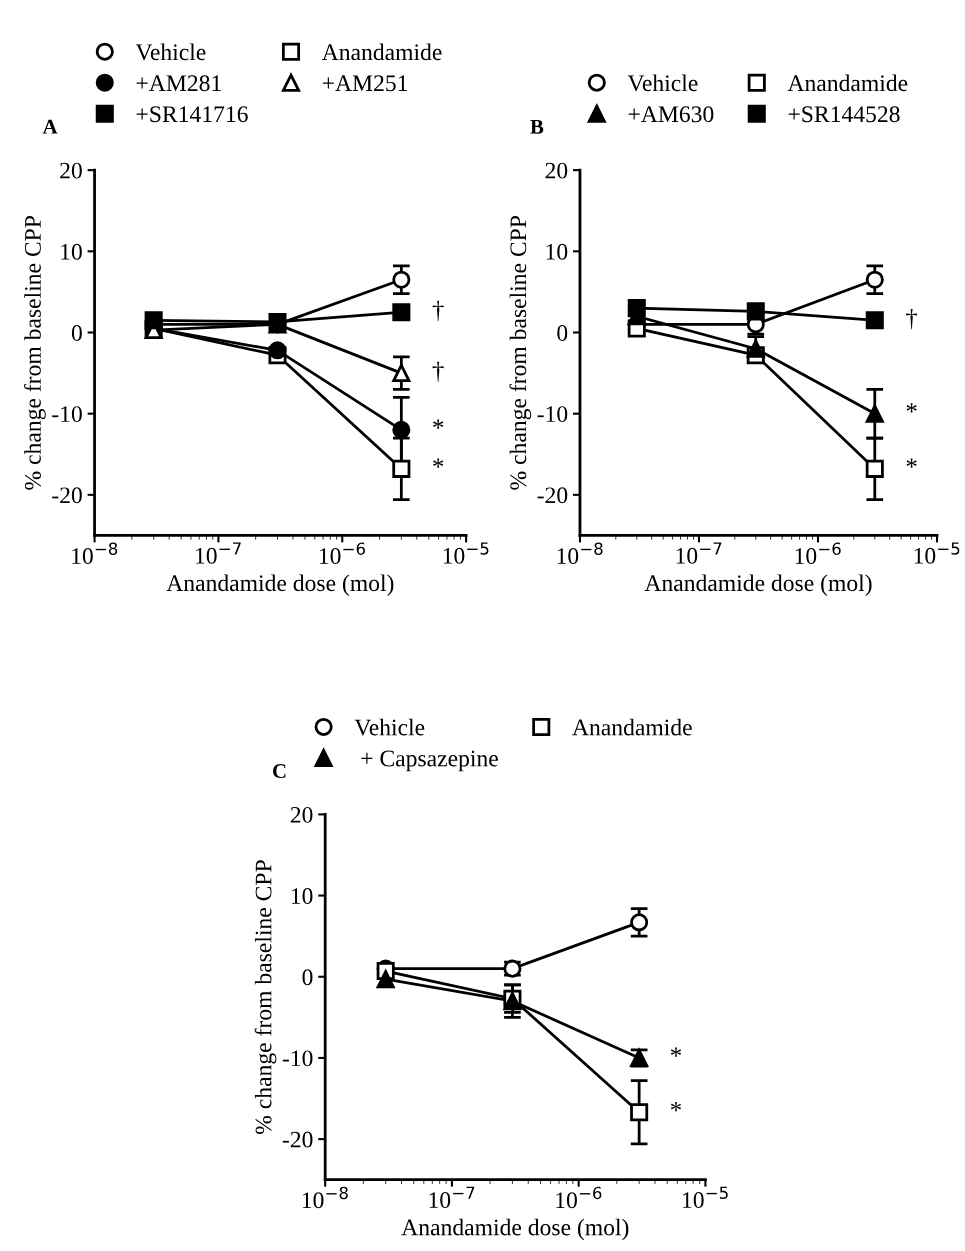 The image size is (965, 1251). I want to click on legend-label: + Capsazepine, so click(429, 761).